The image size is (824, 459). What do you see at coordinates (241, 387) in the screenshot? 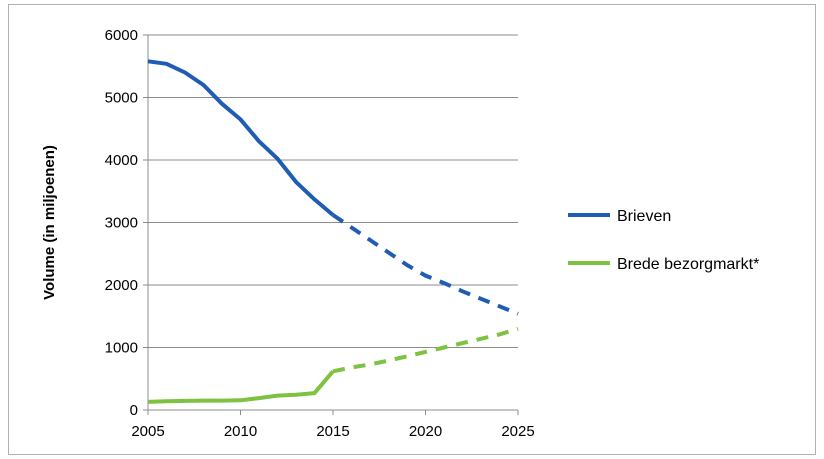
I see `series-line-brede-bezorgmarkt` at bounding box center [241, 387].